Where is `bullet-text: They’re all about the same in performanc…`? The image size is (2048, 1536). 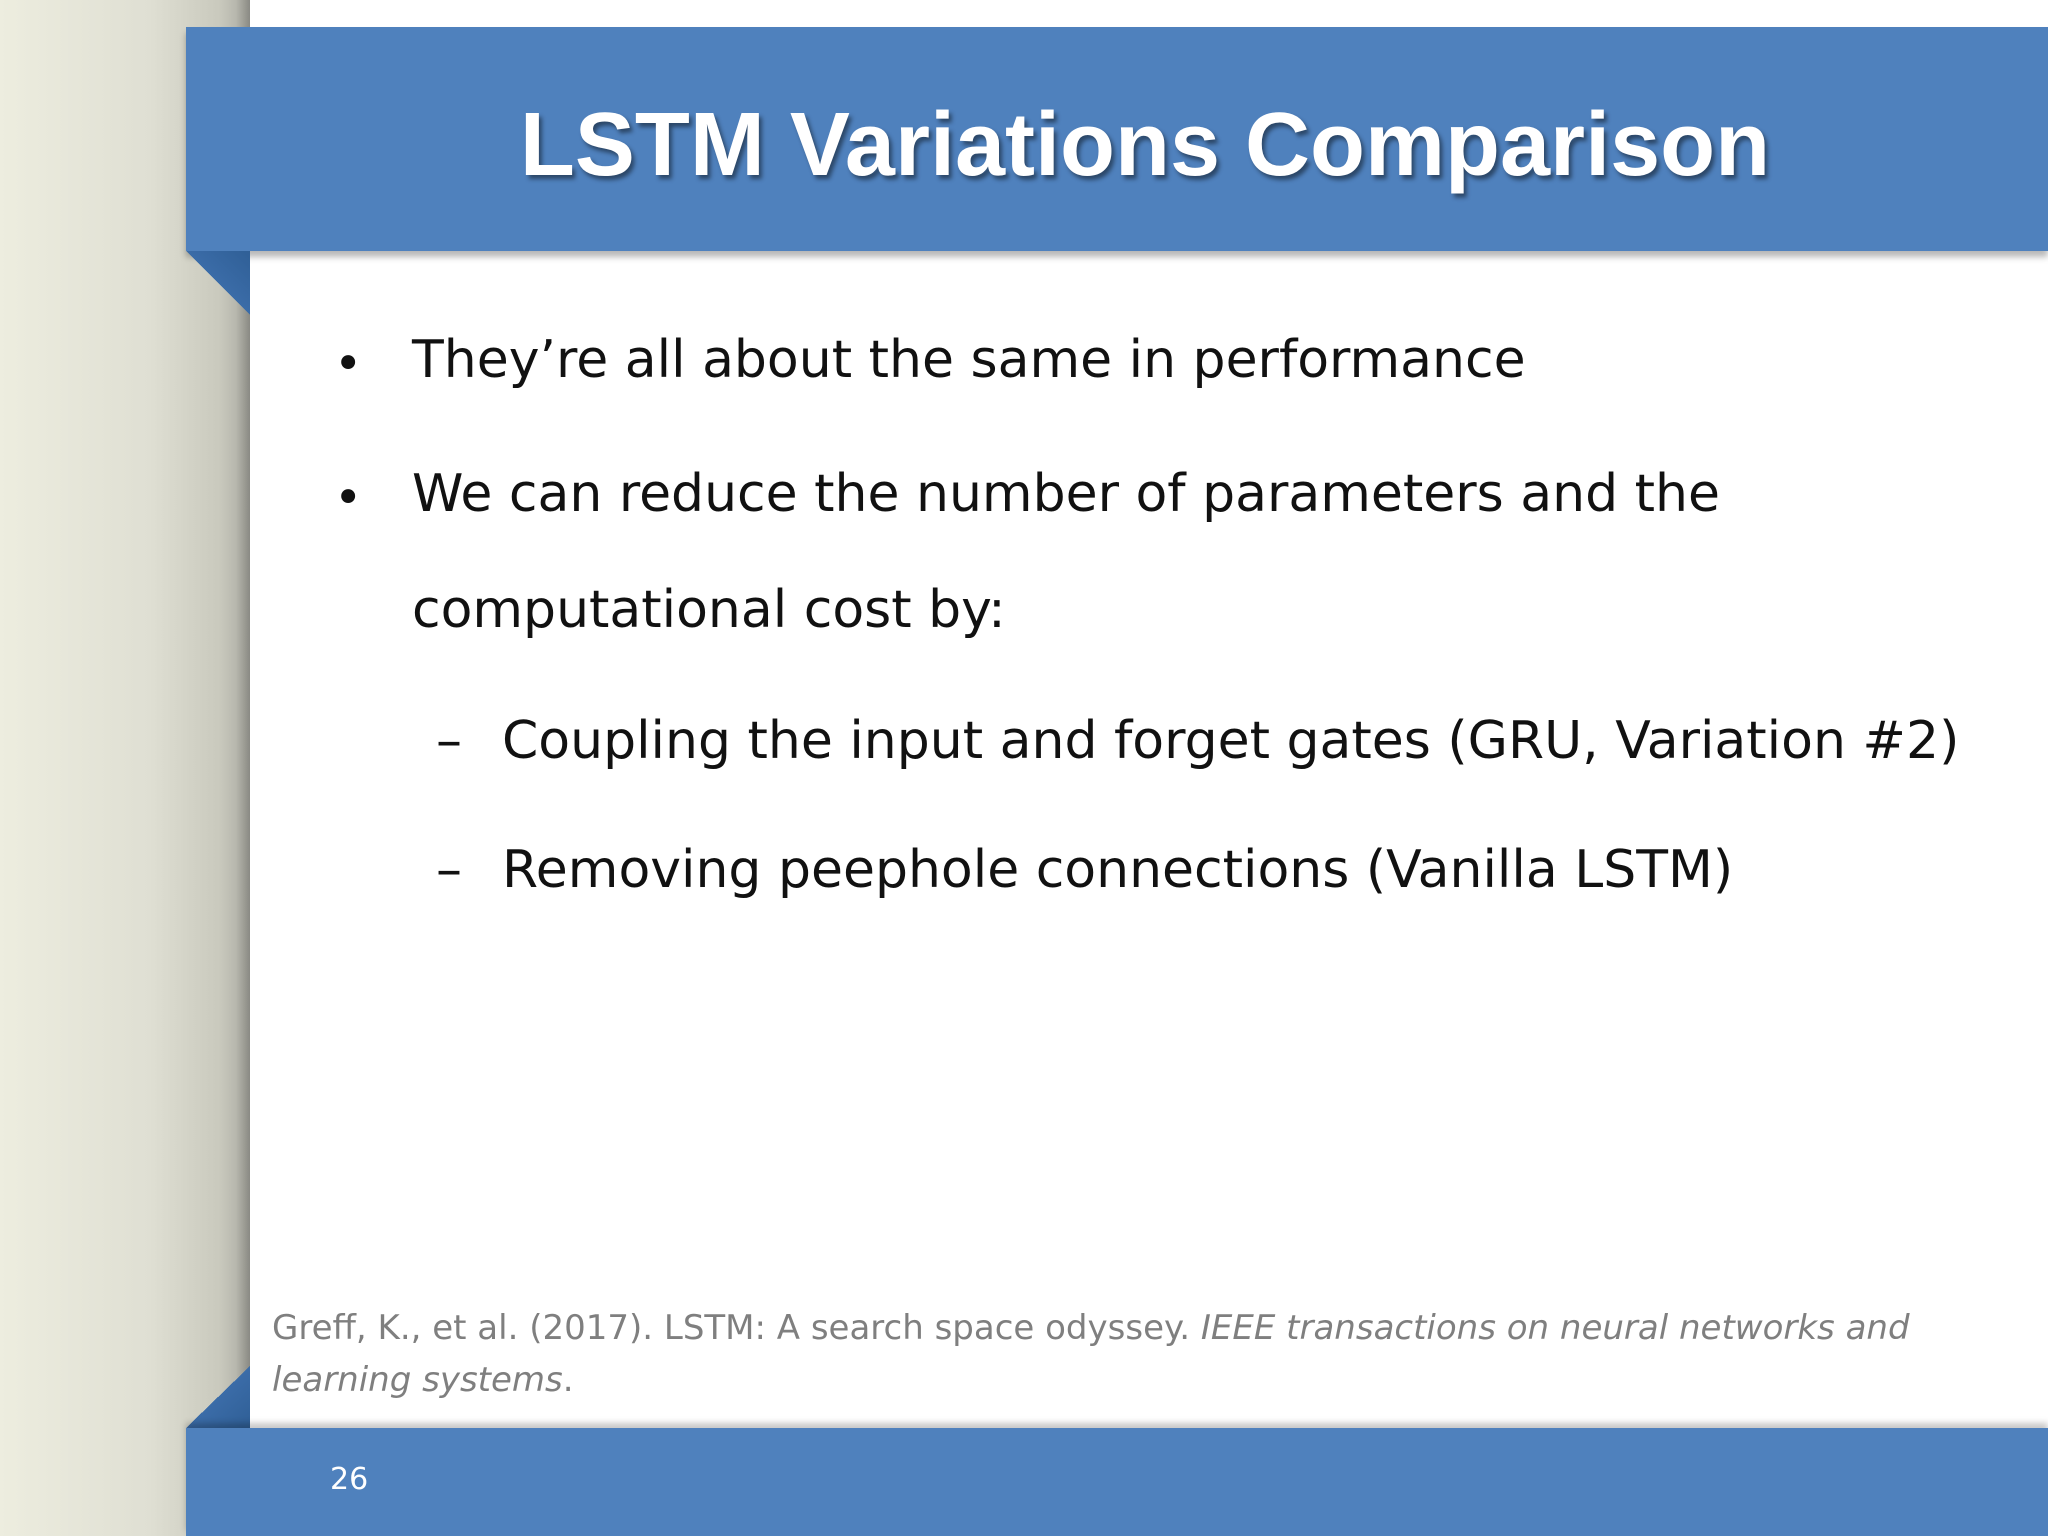
bullet-text: They’re all about the same in performanc… is located at coordinates (969, 360).